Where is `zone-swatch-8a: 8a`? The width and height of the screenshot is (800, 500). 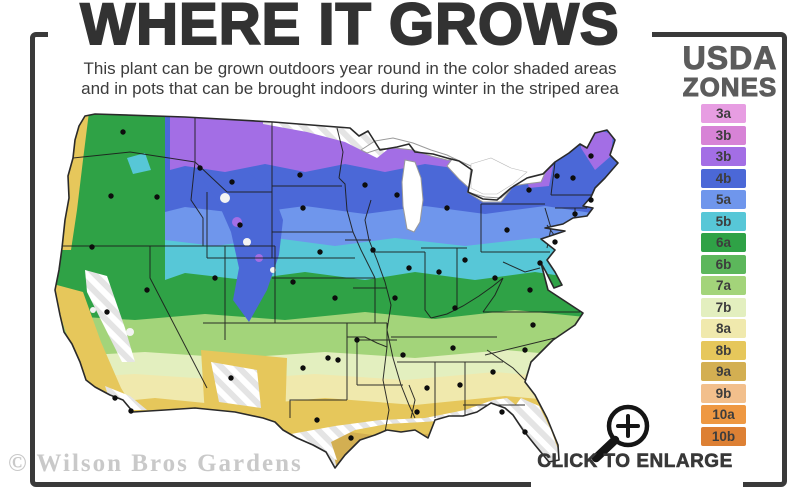
zone-swatch-8a: 8a is located at coordinates (723, 328).